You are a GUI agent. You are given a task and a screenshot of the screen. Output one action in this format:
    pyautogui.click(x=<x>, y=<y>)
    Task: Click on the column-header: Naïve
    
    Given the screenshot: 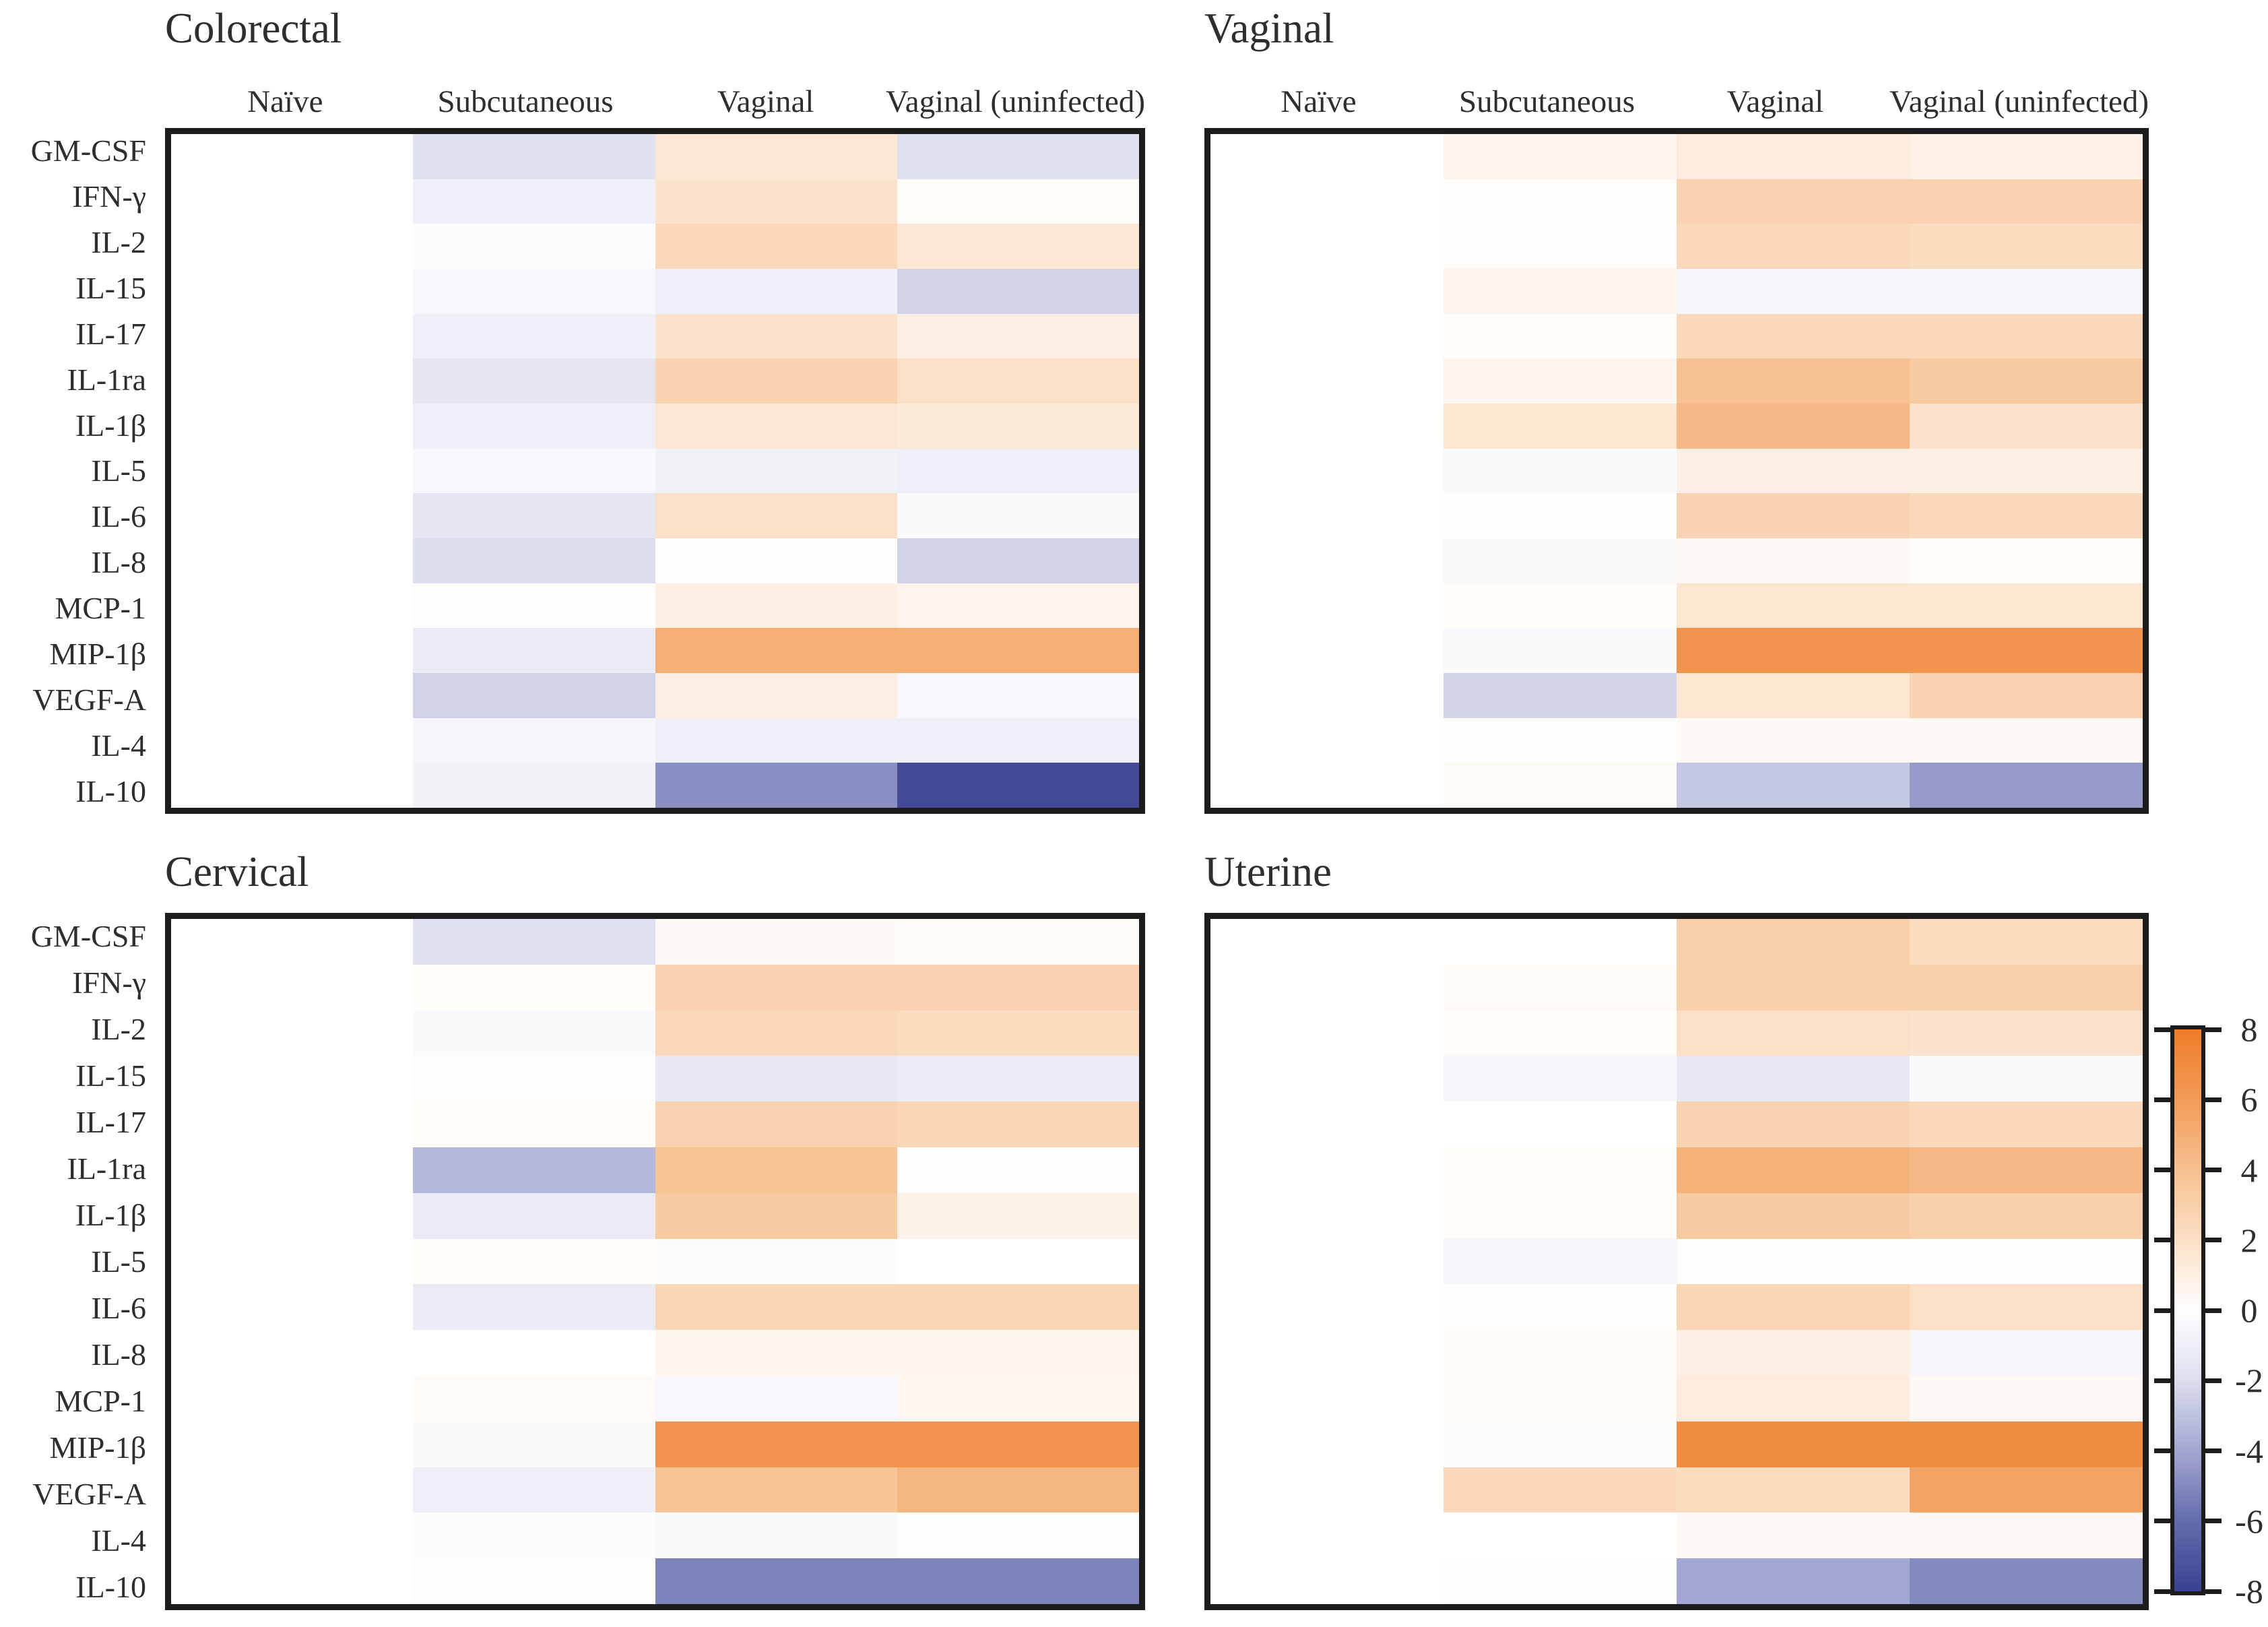 What is the action you would take?
    pyautogui.click(x=285, y=101)
    